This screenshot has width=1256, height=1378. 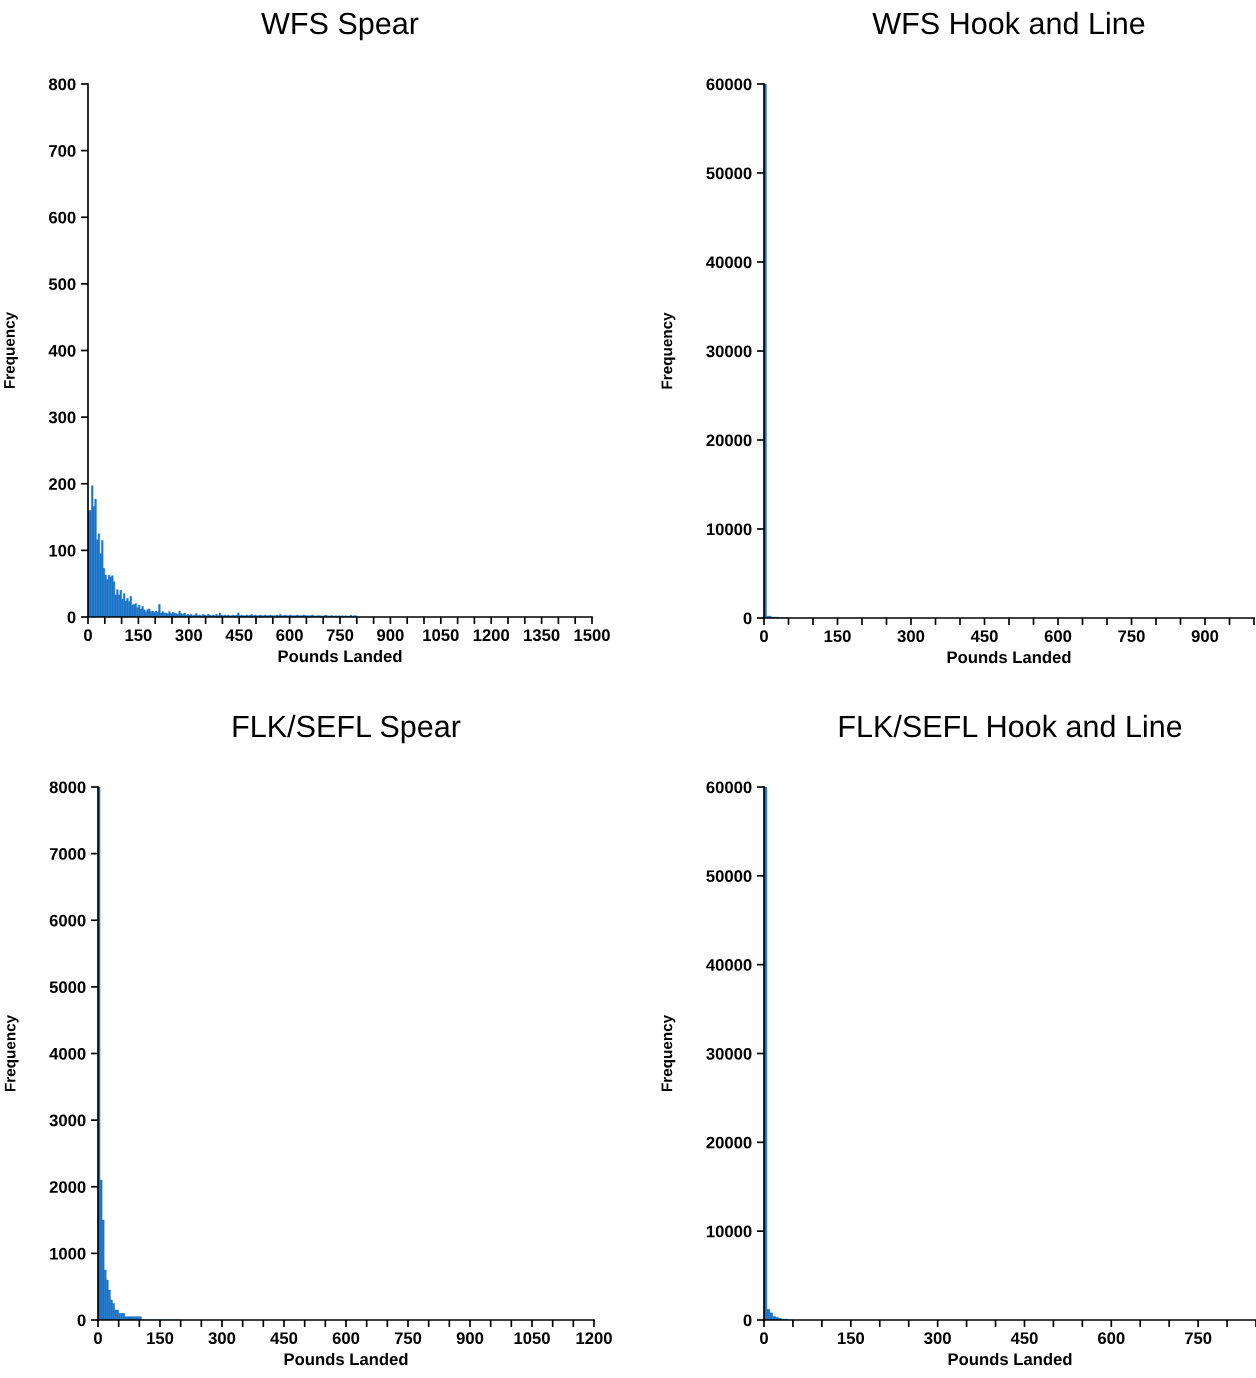 I want to click on chart-title: WFS Spear, so click(x=340, y=26).